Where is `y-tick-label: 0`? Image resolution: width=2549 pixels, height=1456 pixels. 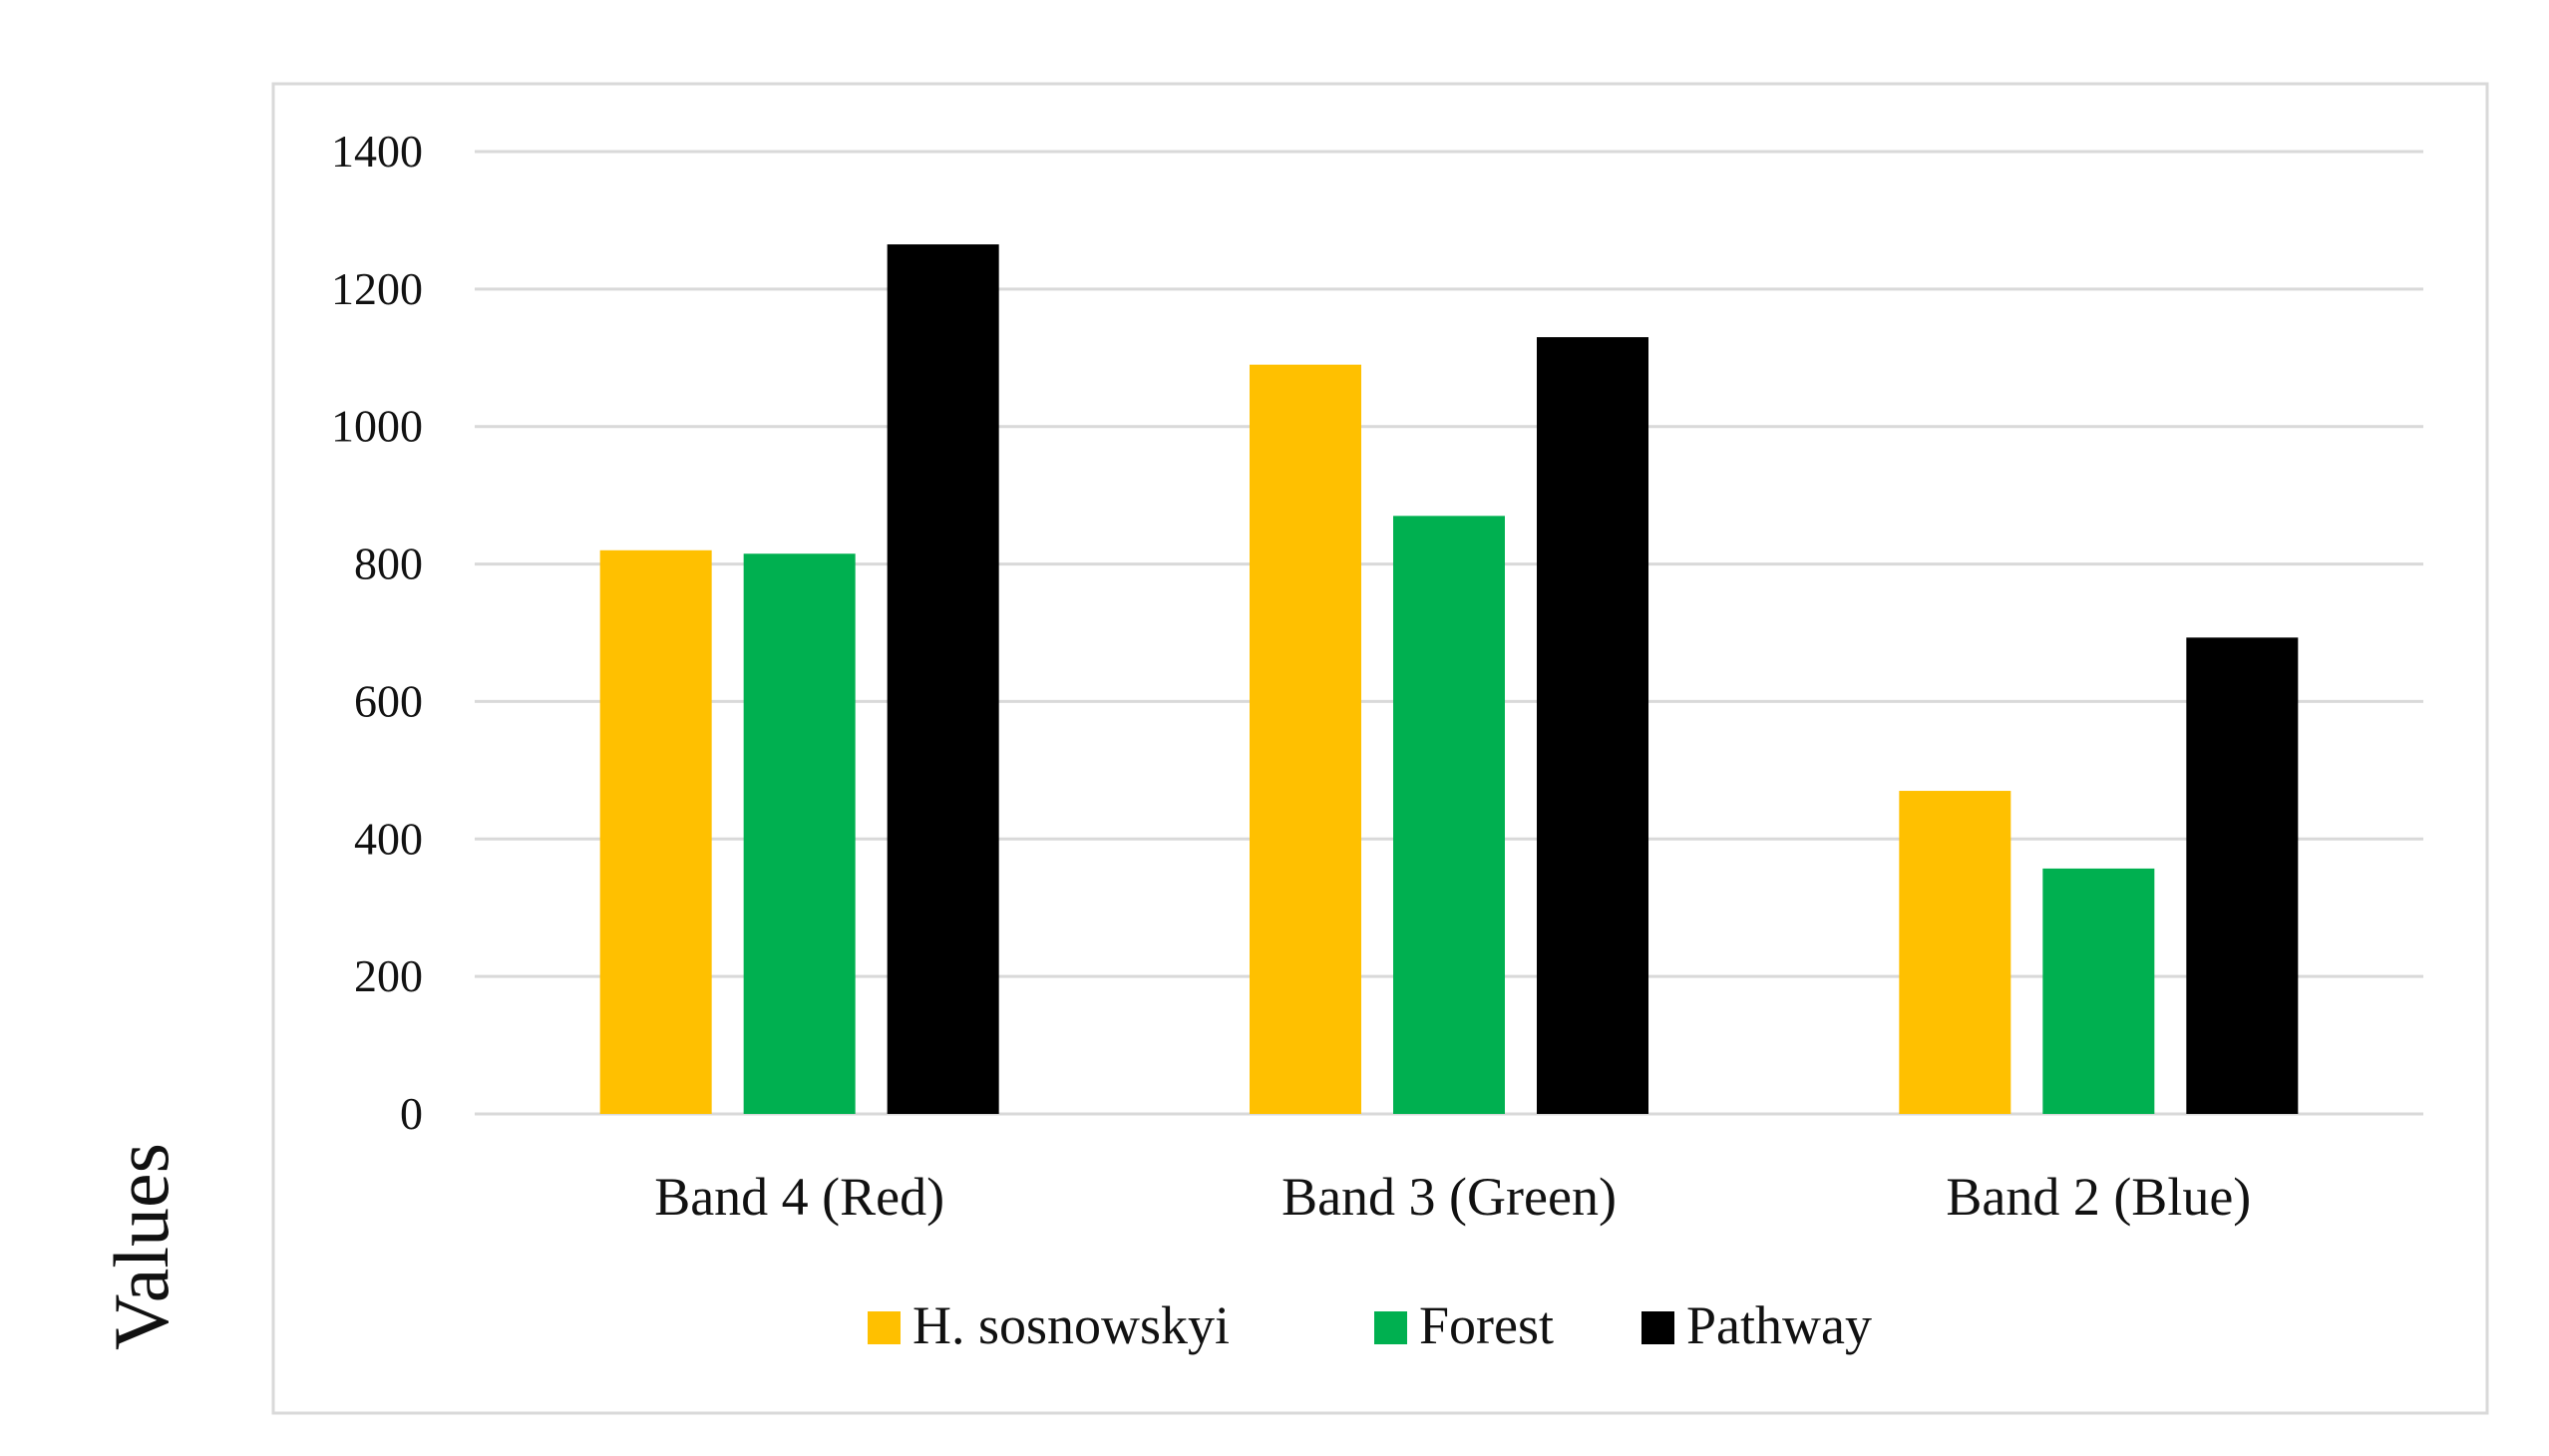
y-tick-label: 0 is located at coordinates (411, 1113).